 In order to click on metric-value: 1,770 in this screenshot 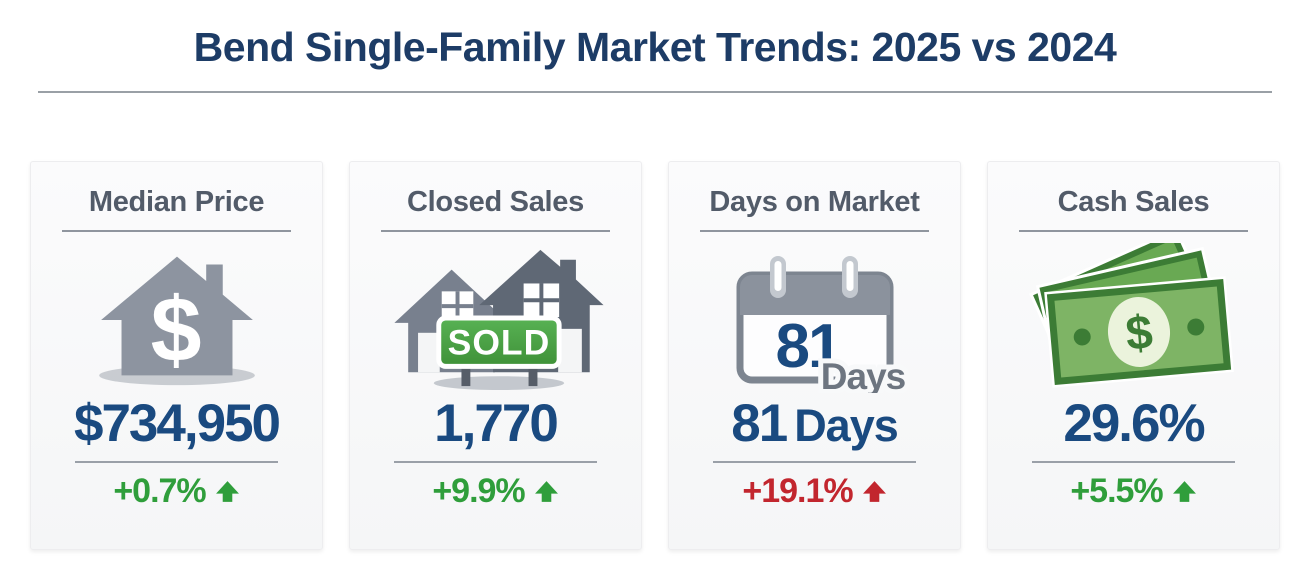, I will do `click(496, 423)`.